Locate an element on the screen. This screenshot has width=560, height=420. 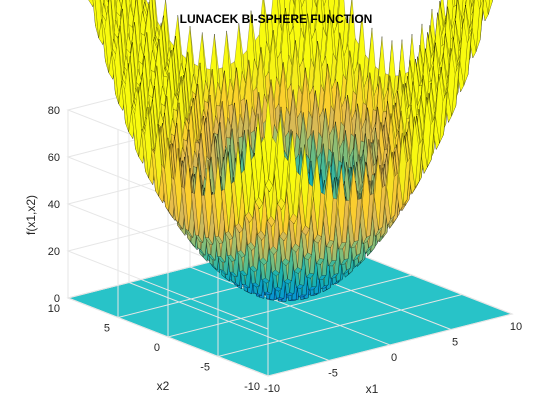
x-axis-label: x1 is located at coordinates (372, 389).